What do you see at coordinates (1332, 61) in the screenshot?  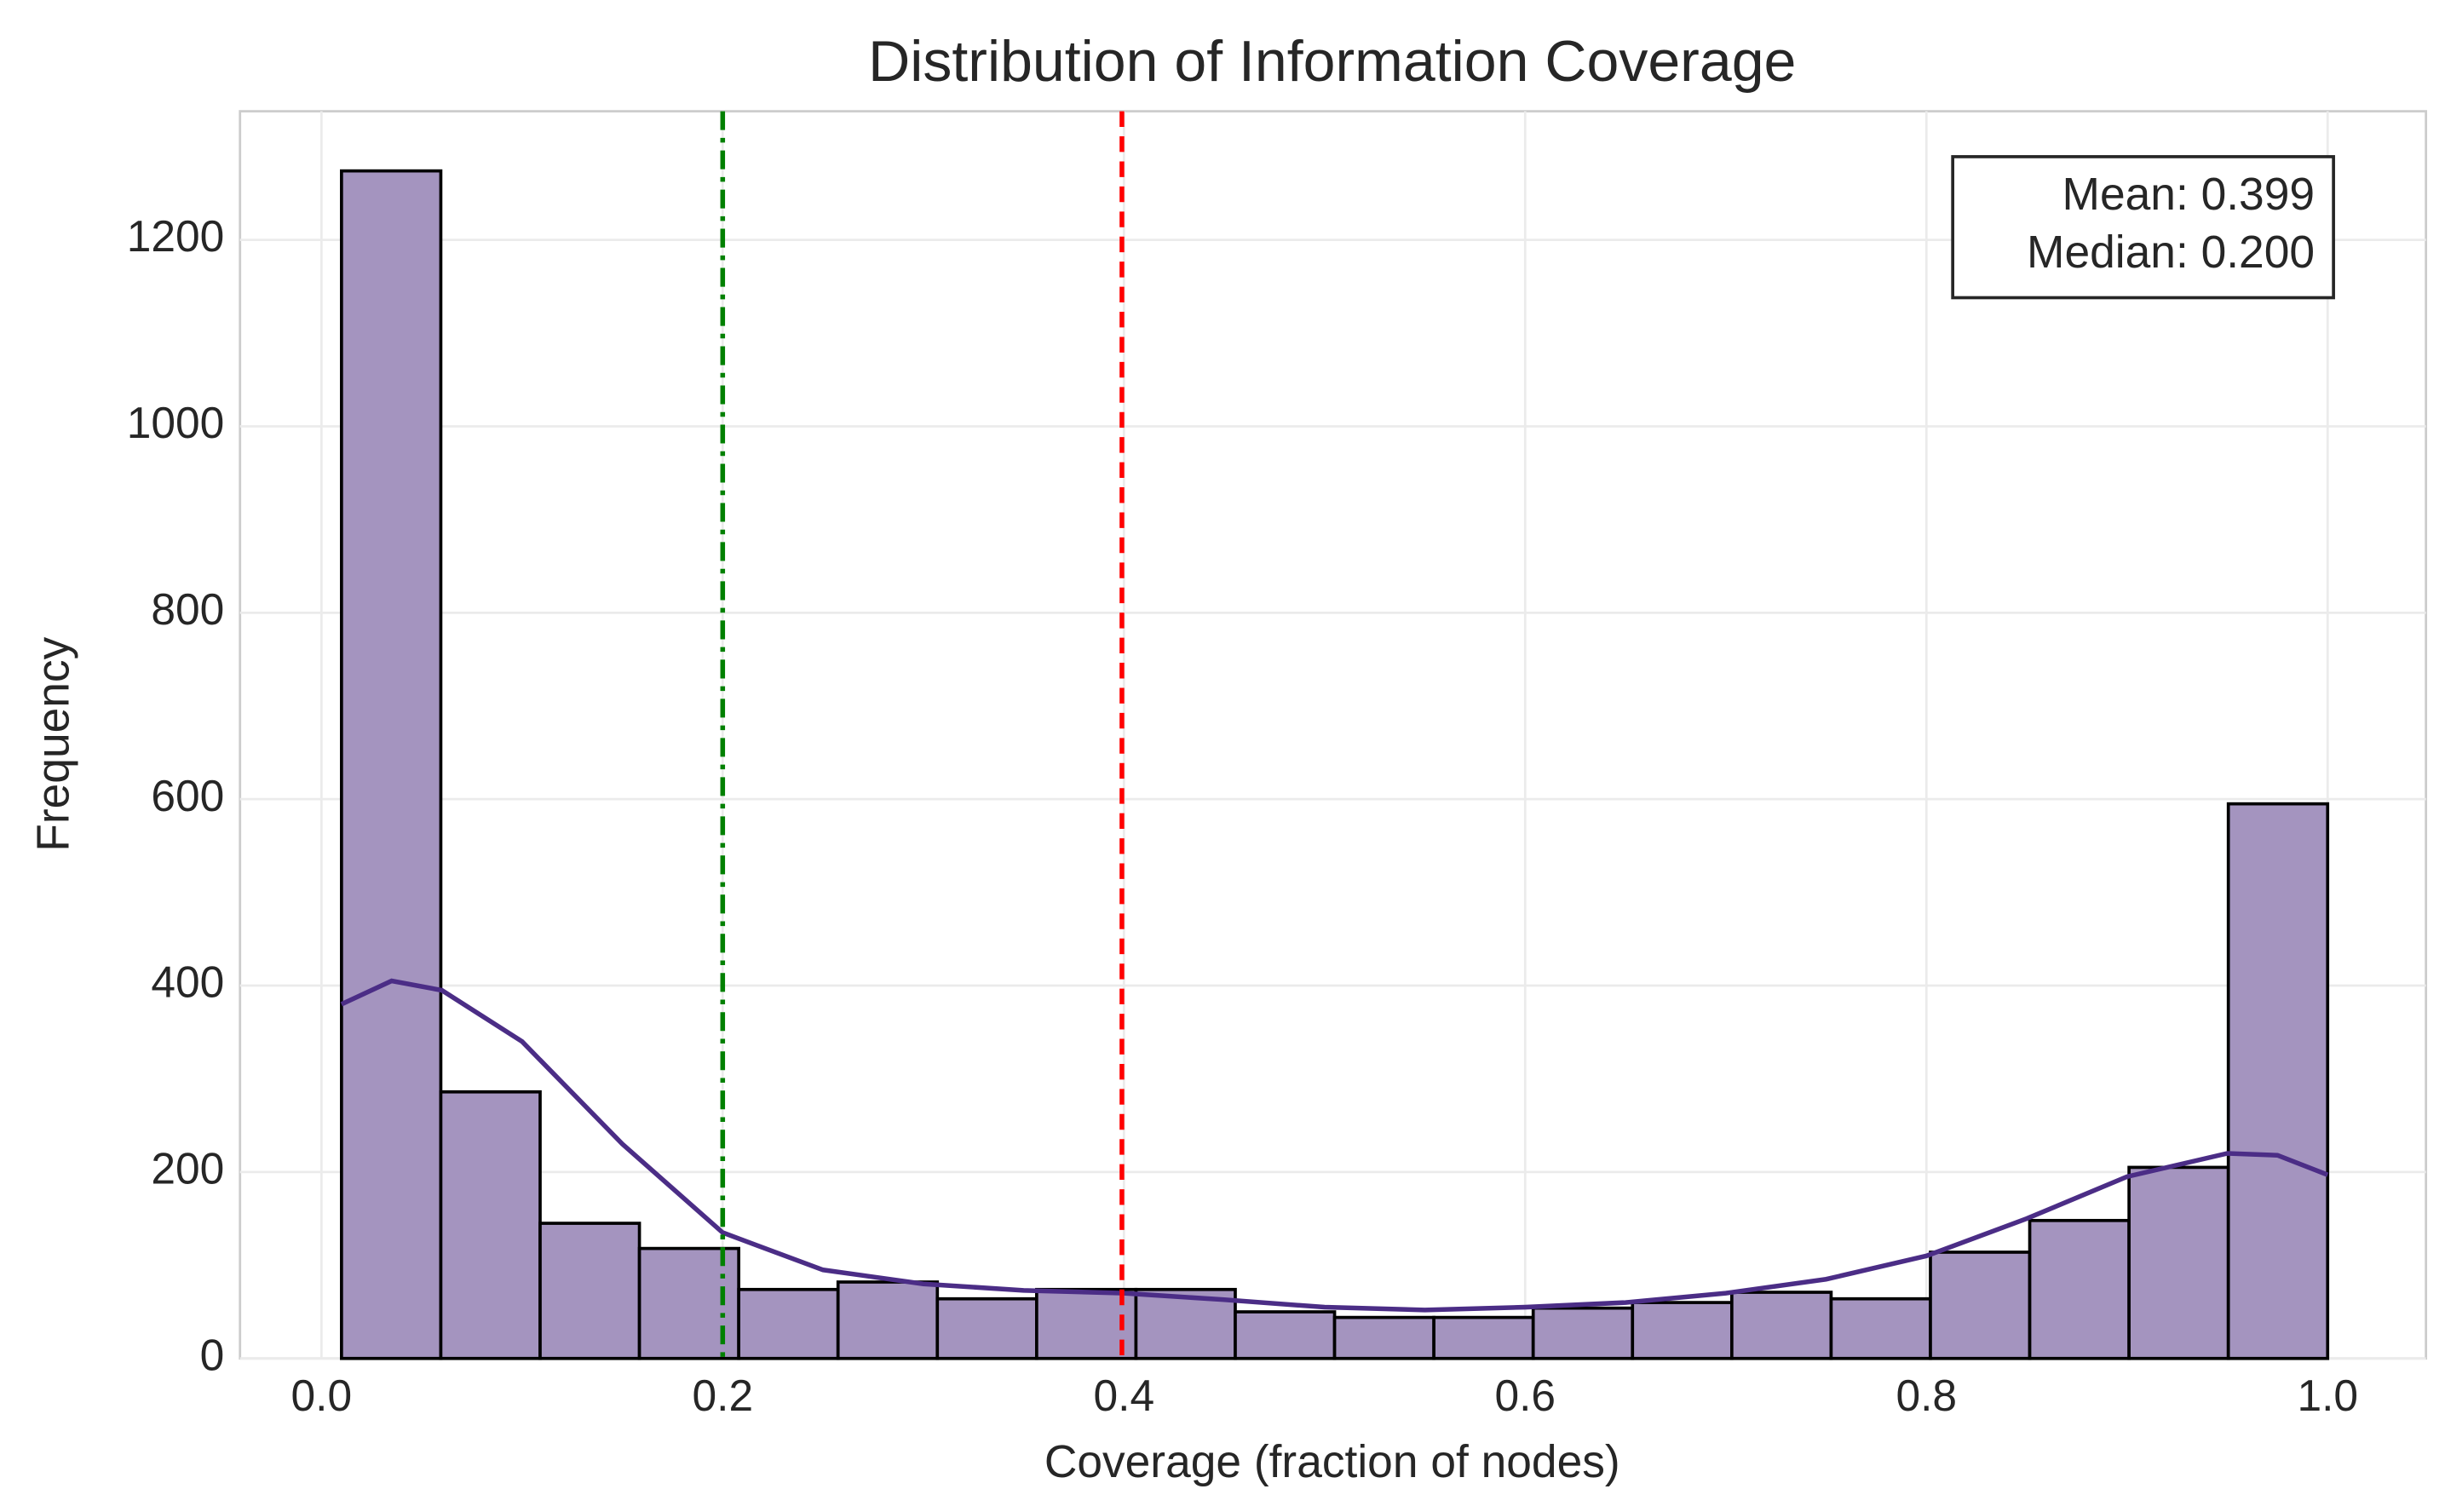 I see `chart-title: Distribution of Information Coverage` at bounding box center [1332, 61].